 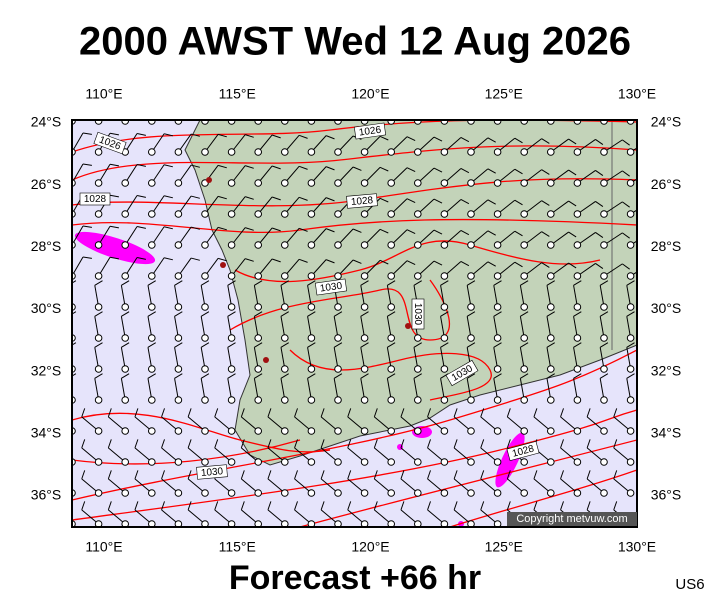 What do you see at coordinates (46, 122) in the screenshot?
I see `lat-tick-label: 24°S` at bounding box center [46, 122].